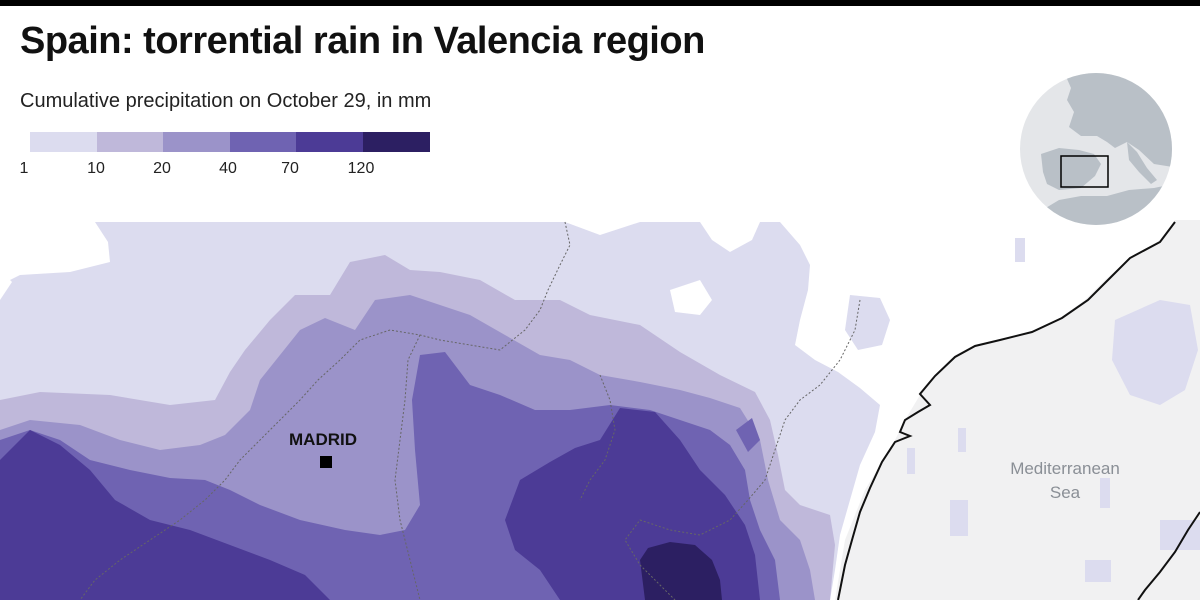 The height and width of the screenshot is (600, 1200). I want to click on legend-tick-40: 40, so click(228, 168).